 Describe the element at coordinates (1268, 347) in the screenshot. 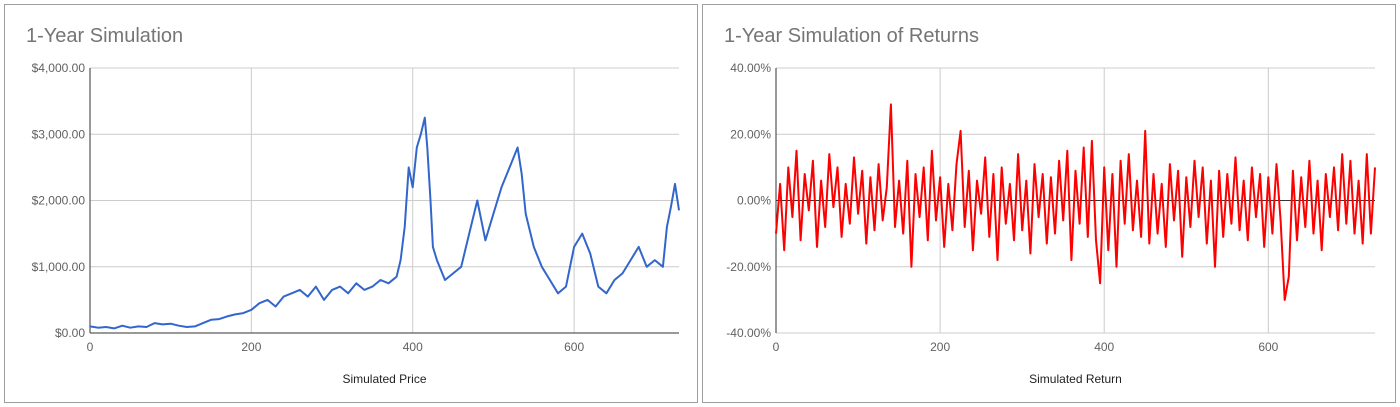

I see `returns-x-tick-label: 600` at that location.